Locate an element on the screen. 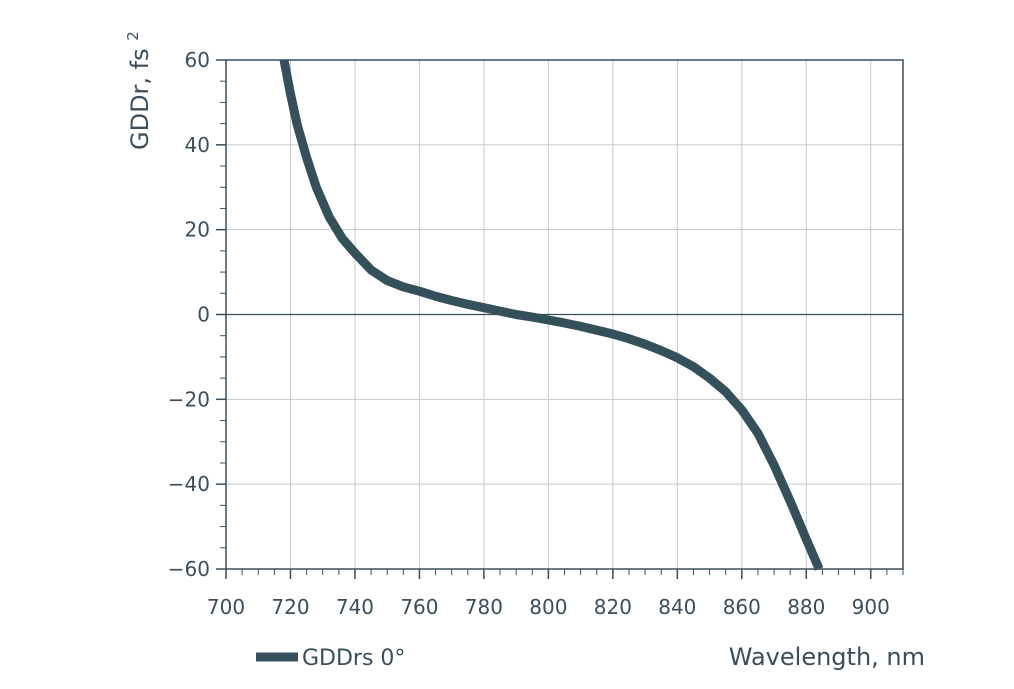  legend: GDDrs 0° is located at coordinates (330, 658).